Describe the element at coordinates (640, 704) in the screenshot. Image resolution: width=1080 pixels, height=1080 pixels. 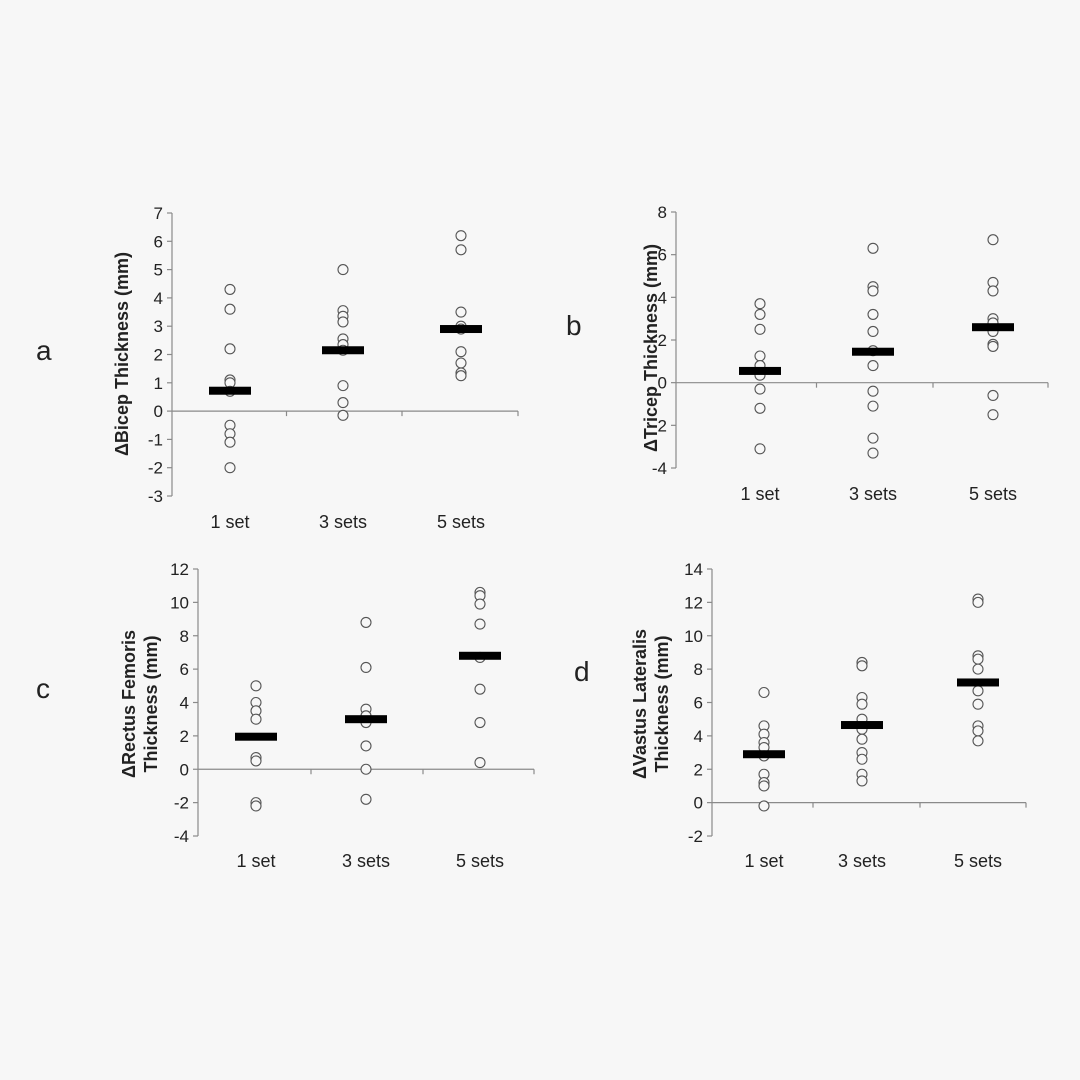
I see `y-axis-title-line: ΔVastus Lateralis` at that location.